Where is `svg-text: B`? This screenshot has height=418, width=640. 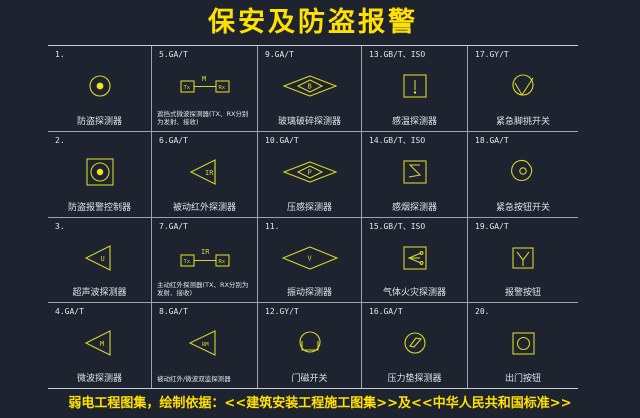 svg-text: B is located at coordinates (309, 87).